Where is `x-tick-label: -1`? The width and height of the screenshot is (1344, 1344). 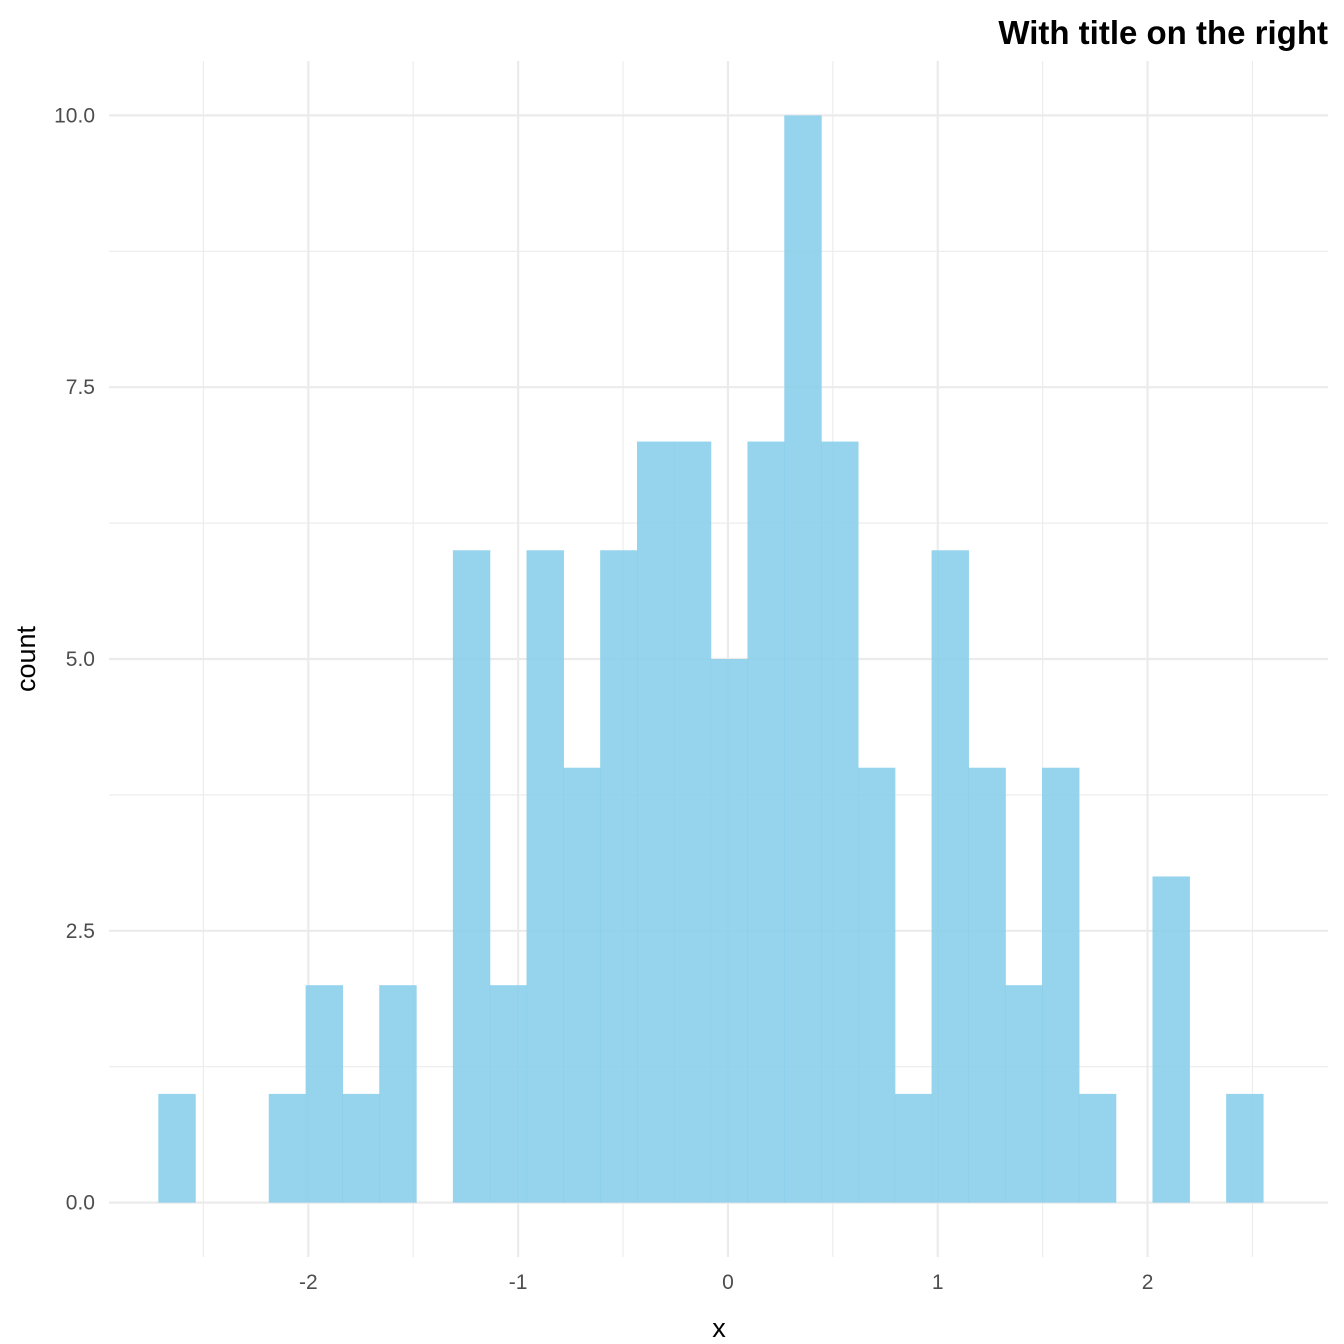 x-tick-label: -1 is located at coordinates (518, 1282).